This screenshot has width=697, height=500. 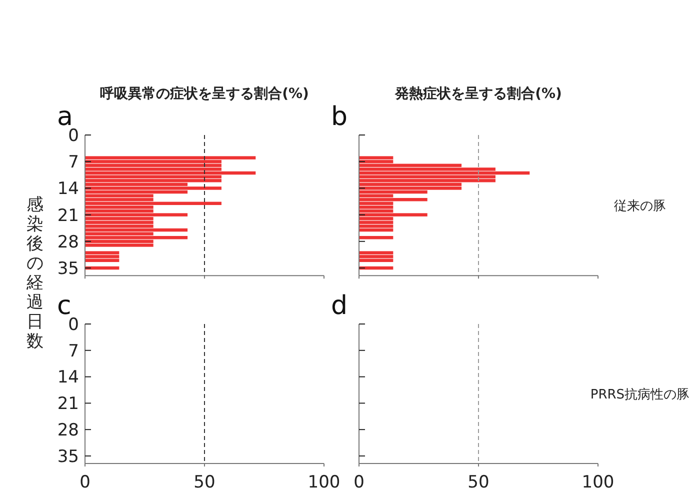 I want to click on text: d, so click(x=339, y=306).